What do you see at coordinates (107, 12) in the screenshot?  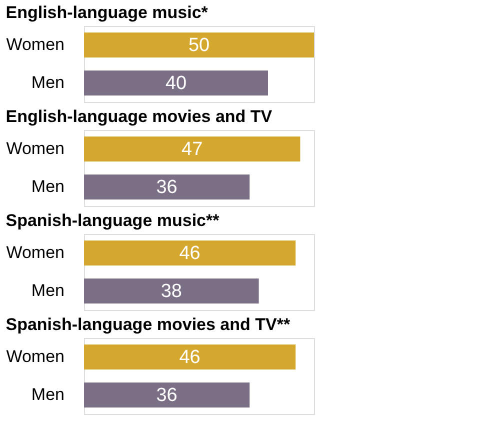 I see `chart-title: English-language music*` at bounding box center [107, 12].